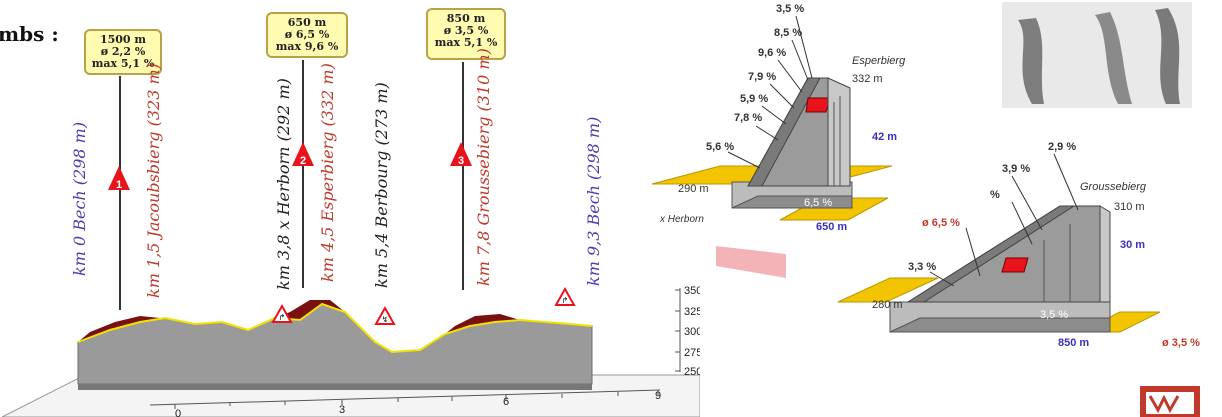 The height and width of the screenshot is (417, 1222). Describe the element at coordinates (831, 227) in the screenshot. I see `esperbierg-length: 650 m` at that location.